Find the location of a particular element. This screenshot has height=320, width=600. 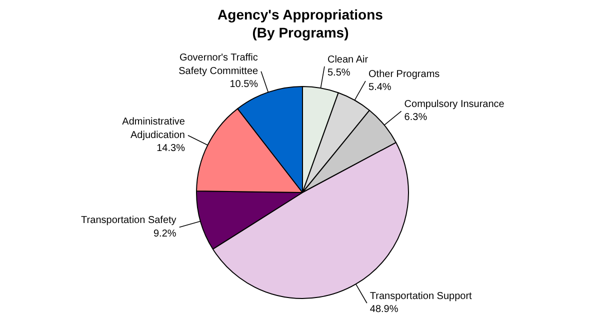

data-label: 48.9% is located at coordinates (384, 310).